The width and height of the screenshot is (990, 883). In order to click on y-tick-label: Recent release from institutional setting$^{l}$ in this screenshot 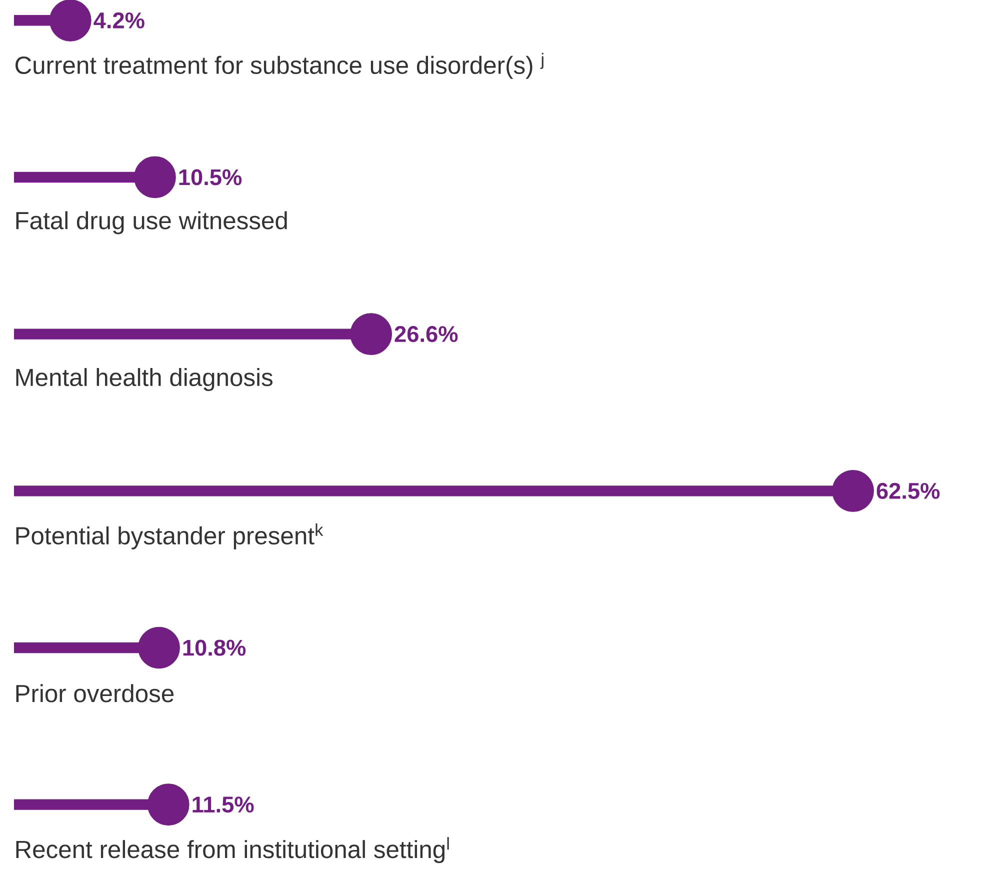, I will do `click(232, 850)`.